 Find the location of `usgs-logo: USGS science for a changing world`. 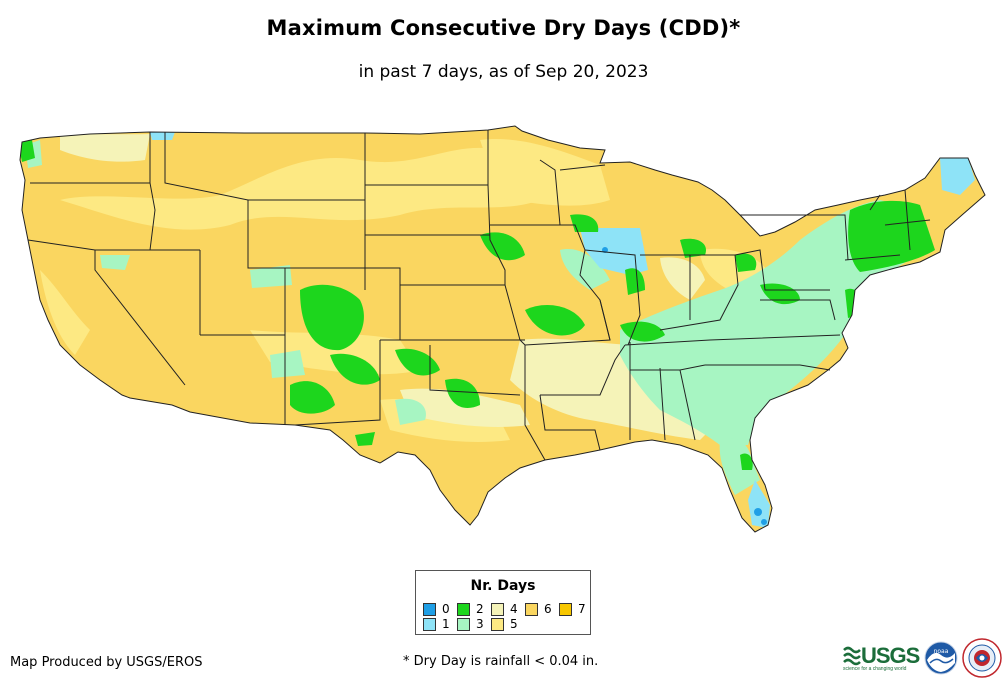

usgs-logo: USGS science for a changing world is located at coordinates (882, 658).